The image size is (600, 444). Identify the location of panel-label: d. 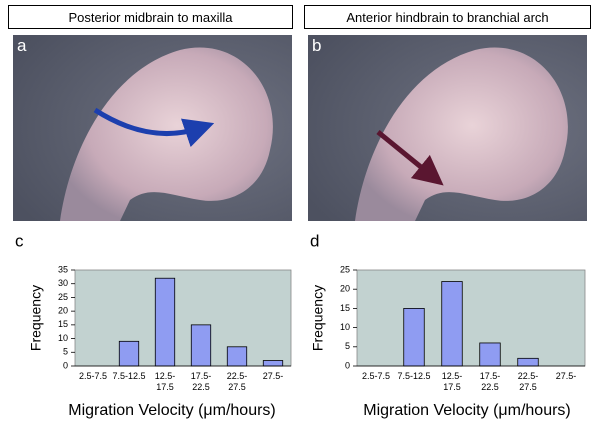
(314, 240).